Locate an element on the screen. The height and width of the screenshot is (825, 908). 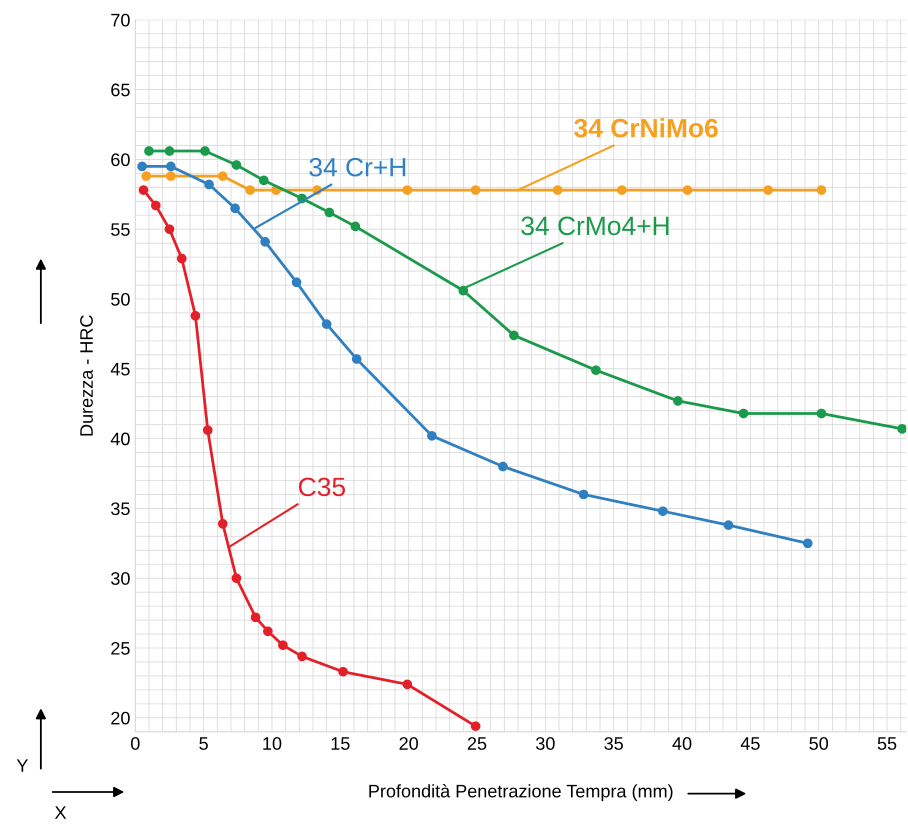
x-tick-label: 35 is located at coordinates (613, 743).